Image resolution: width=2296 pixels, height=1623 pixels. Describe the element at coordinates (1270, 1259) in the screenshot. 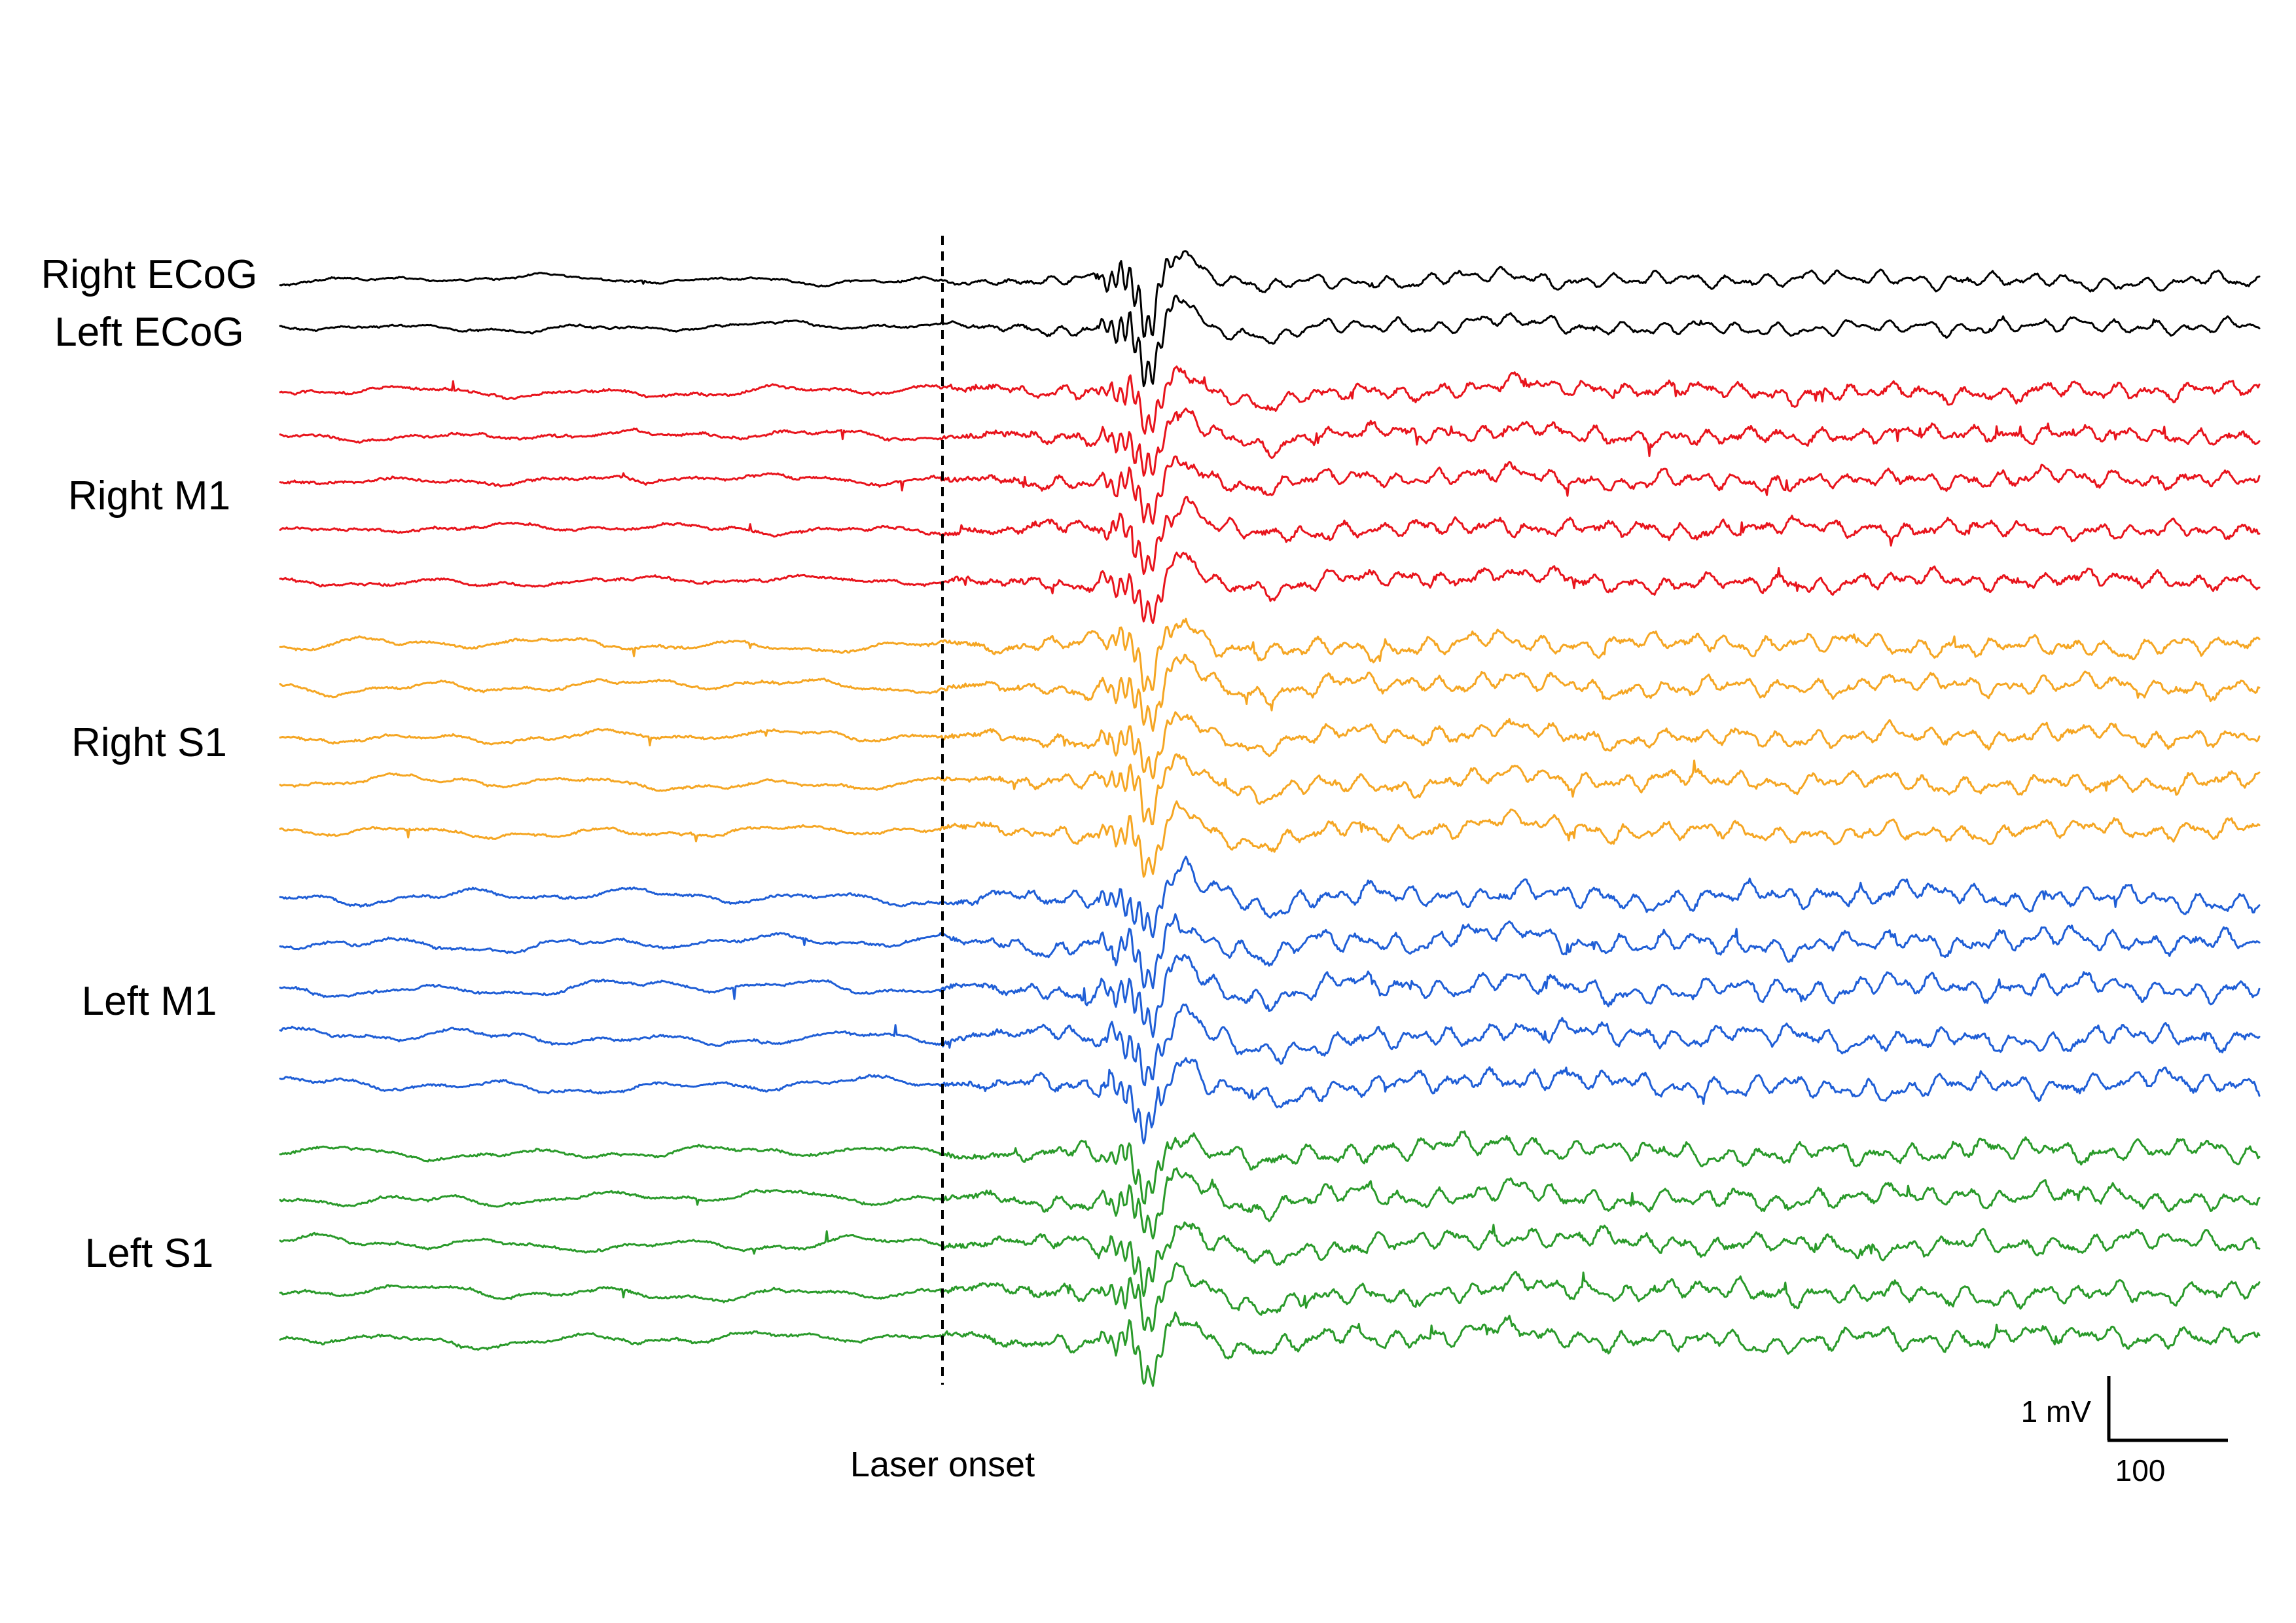

I see `trace-left-s1-ch3` at that location.